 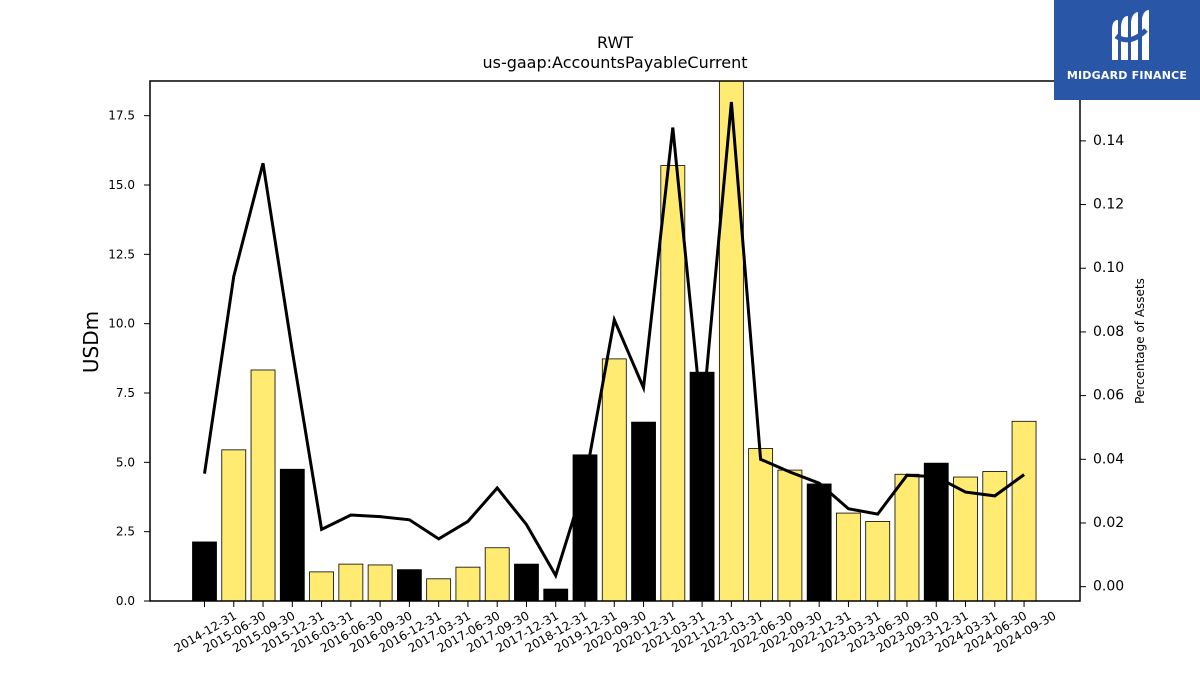 What do you see at coordinates (125, 532) in the screenshot?
I see `y-tick-label: 2.5` at bounding box center [125, 532].